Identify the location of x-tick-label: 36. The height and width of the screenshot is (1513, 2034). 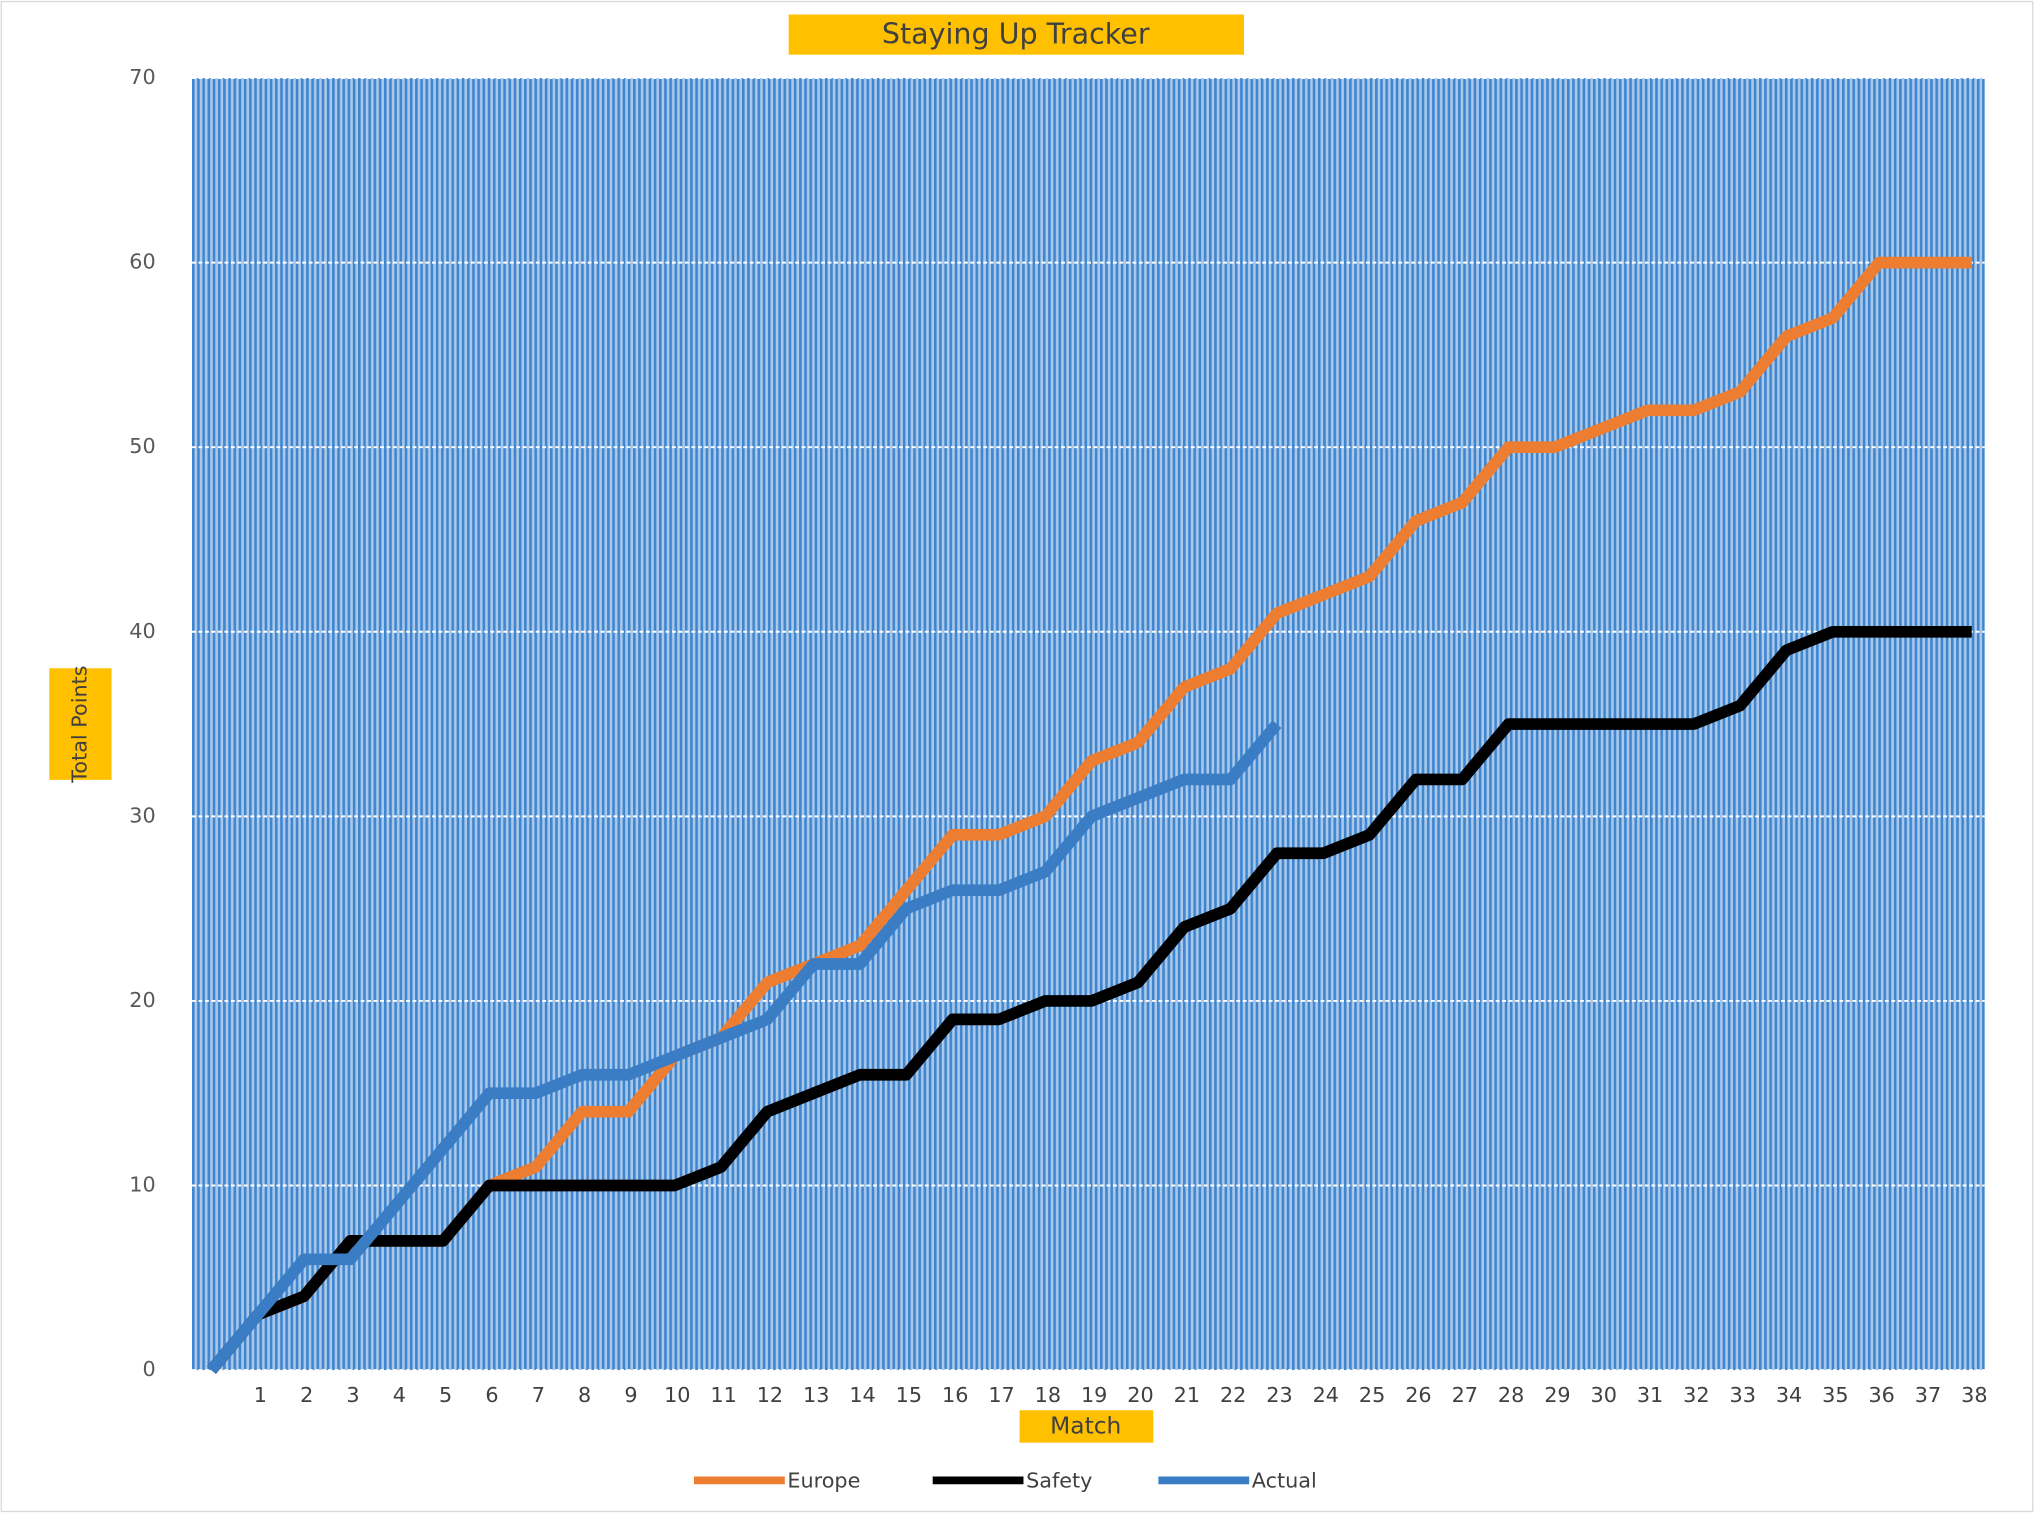
(1881, 1395).